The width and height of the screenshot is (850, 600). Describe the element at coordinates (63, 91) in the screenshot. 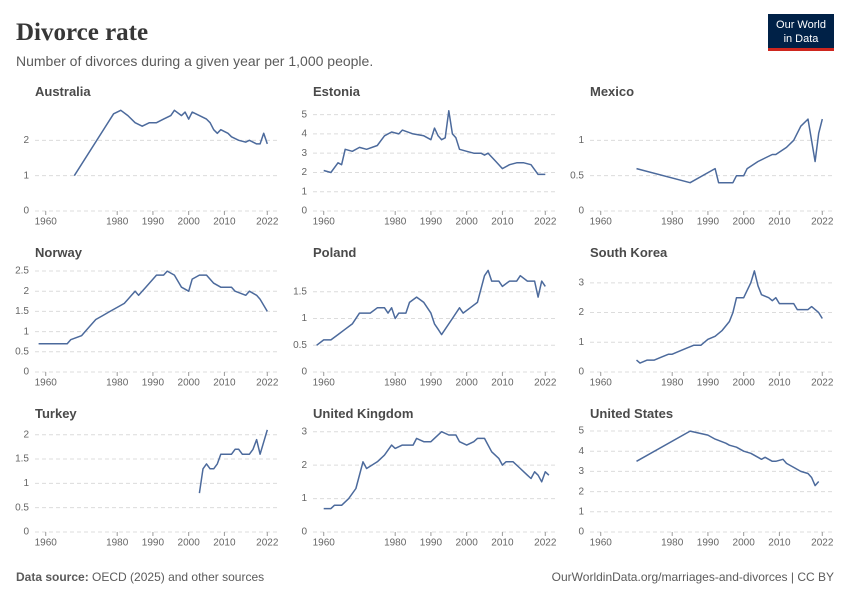

I see `panel-title: Australia` at that location.